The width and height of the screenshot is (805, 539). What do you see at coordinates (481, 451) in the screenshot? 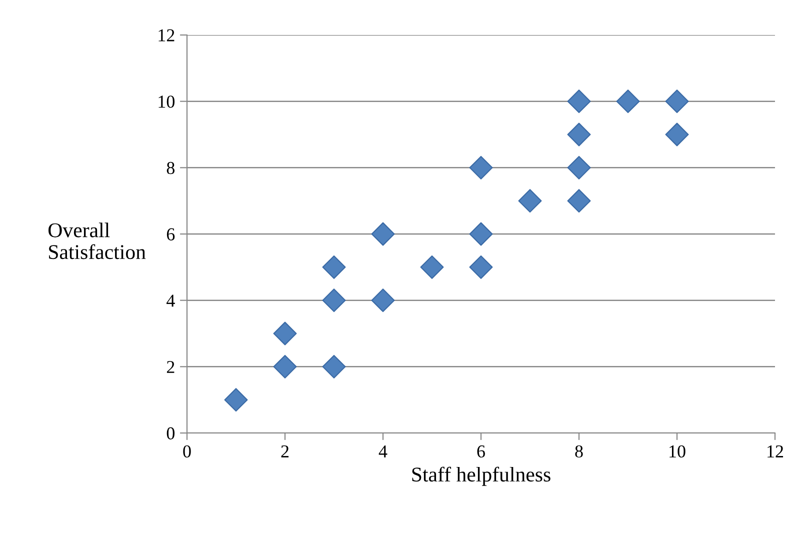
I see `x-tick-label: 6` at bounding box center [481, 451].